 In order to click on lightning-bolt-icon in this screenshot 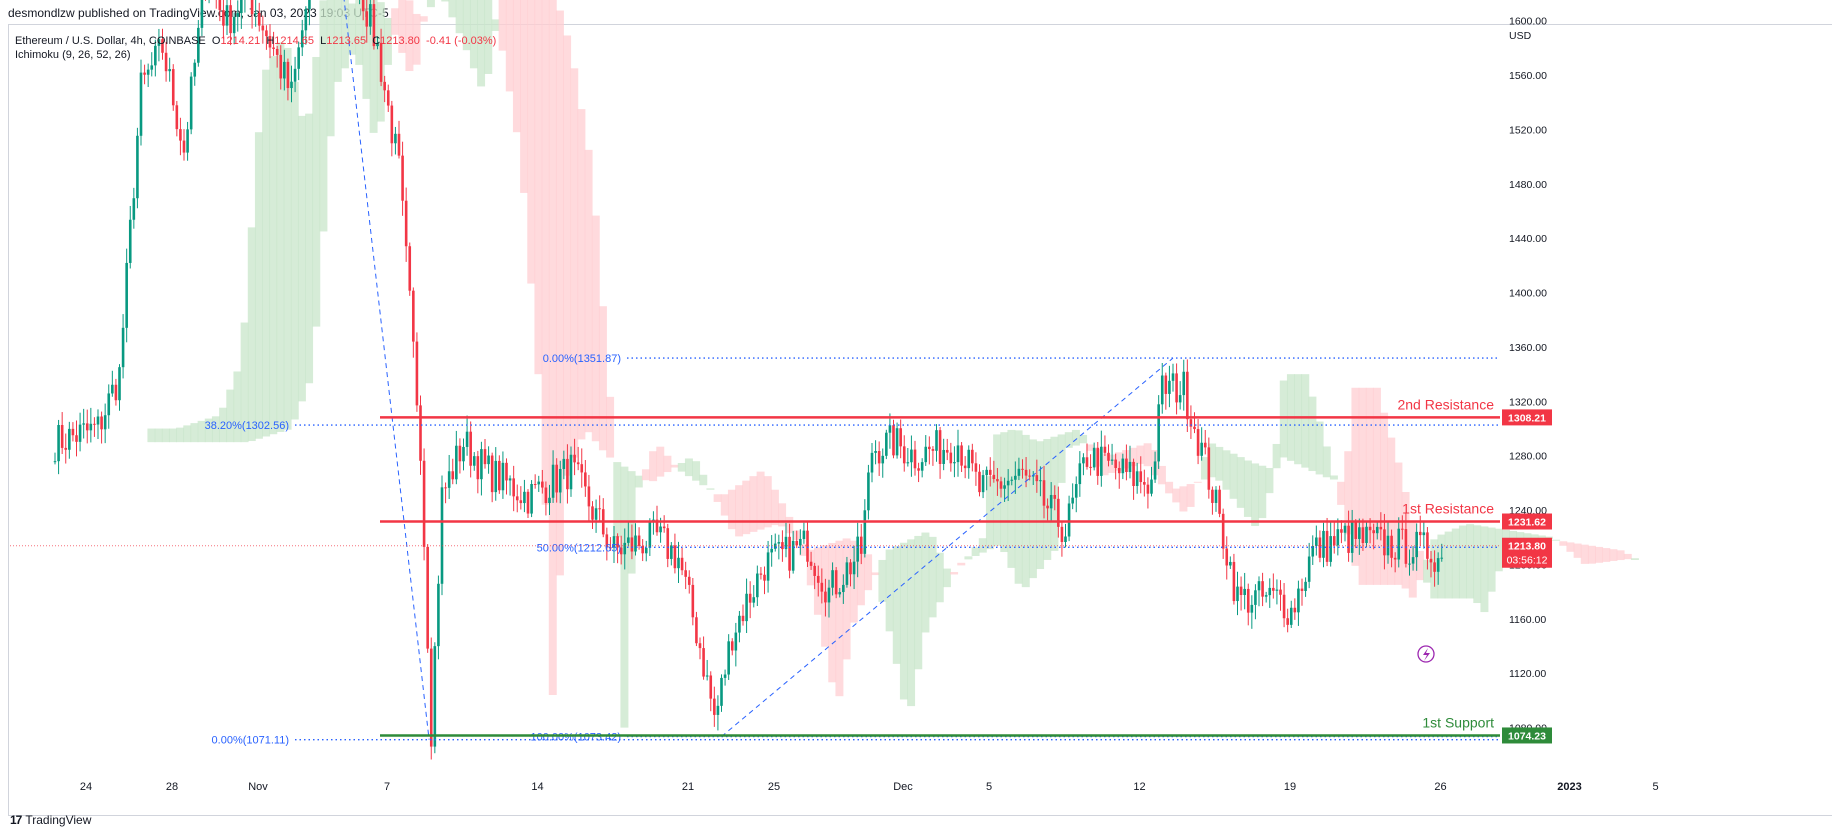, I will do `click(1426, 654)`.